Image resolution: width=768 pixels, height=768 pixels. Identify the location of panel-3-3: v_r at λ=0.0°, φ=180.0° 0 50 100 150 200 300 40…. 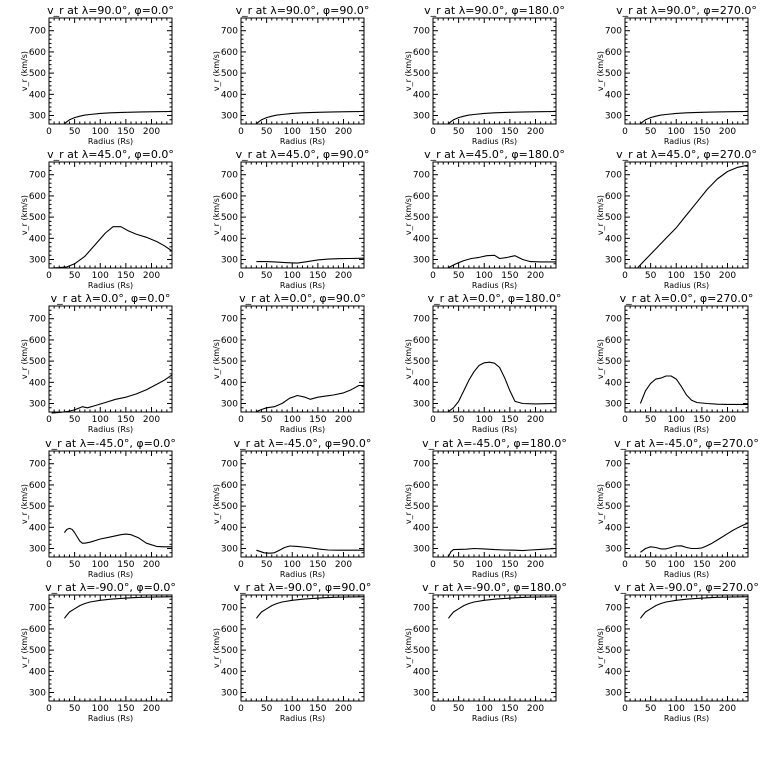
(482, 363).